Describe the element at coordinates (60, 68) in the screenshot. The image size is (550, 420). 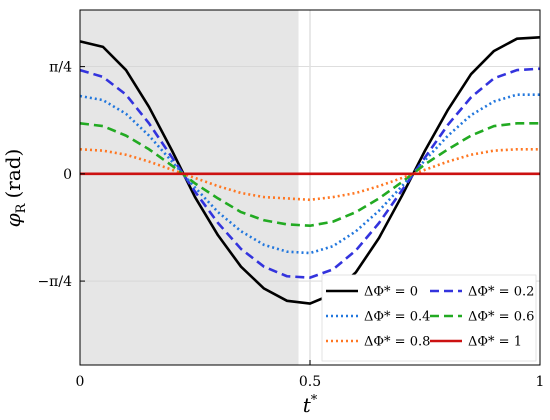
I see `y-tick-label: π/4` at that location.